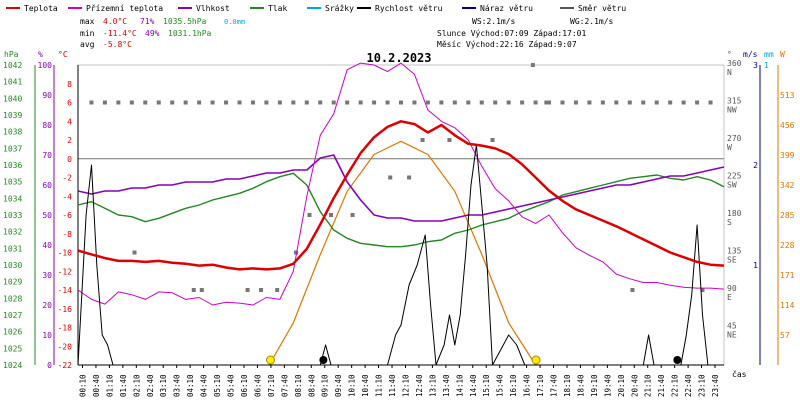  What do you see at coordinates (109, 385) in the screenshot?
I see `time-tick-label: 01:10` at bounding box center [109, 385].